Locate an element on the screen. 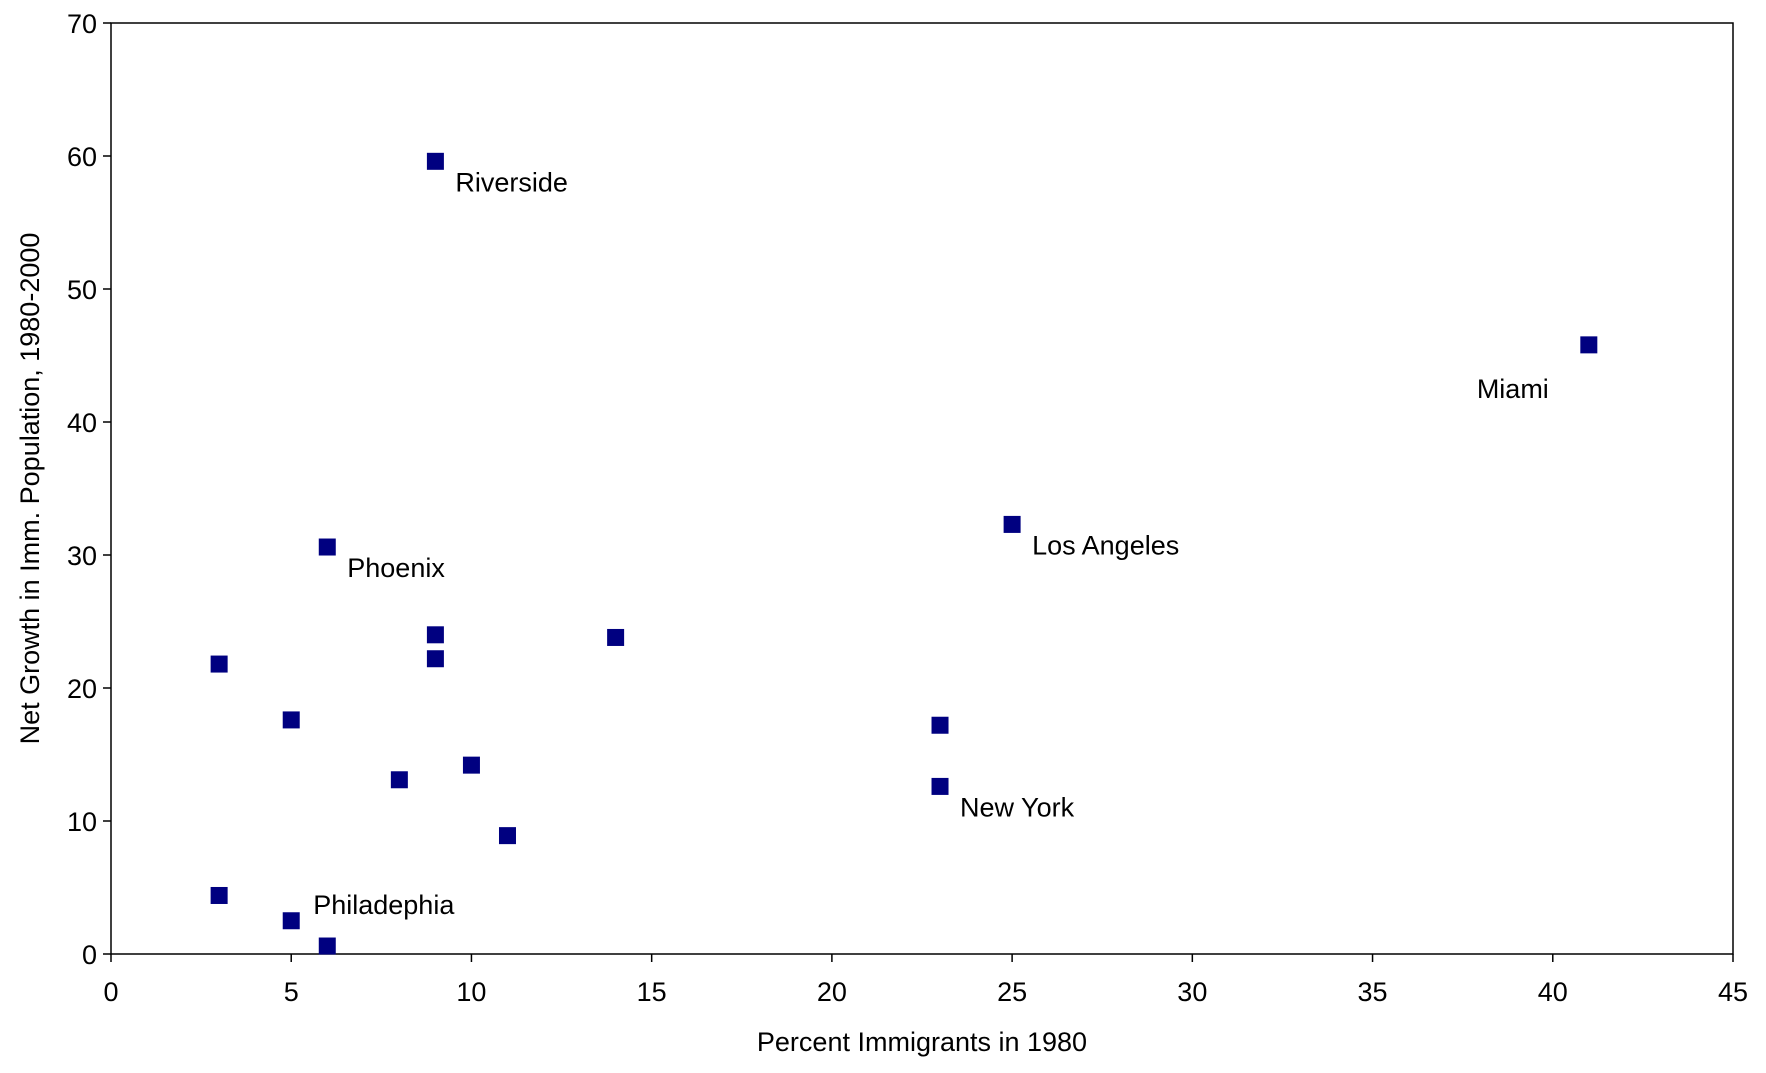  y-tick-label: 0 is located at coordinates (89, 955).